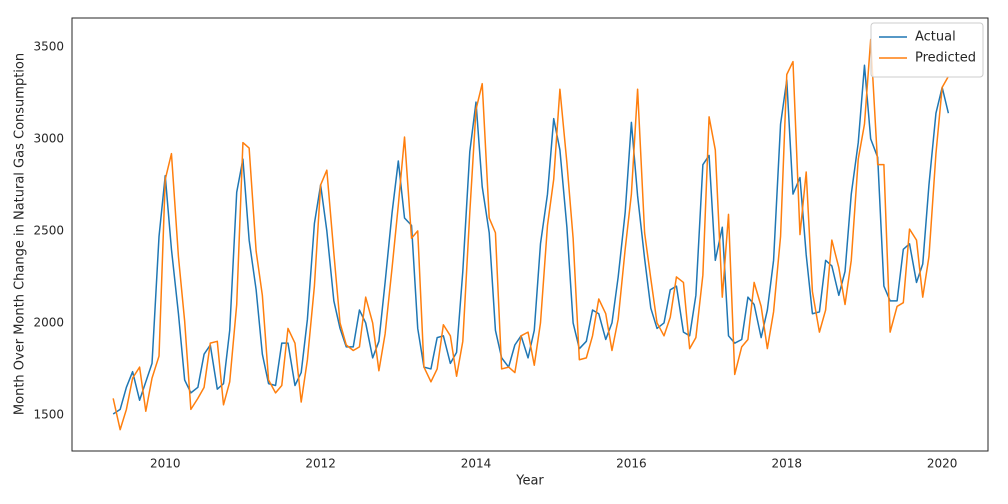 The height and width of the screenshot is (504, 1008). Describe the element at coordinates (48, 138) in the screenshot. I see `y-tick-label: 3000` at that location.